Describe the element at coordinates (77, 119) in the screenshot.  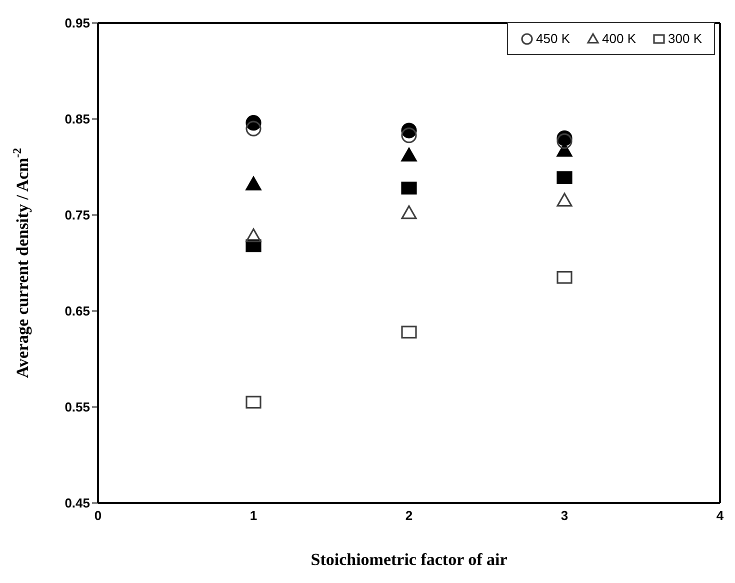
I see `y-tick-label: 0.85` at that location.